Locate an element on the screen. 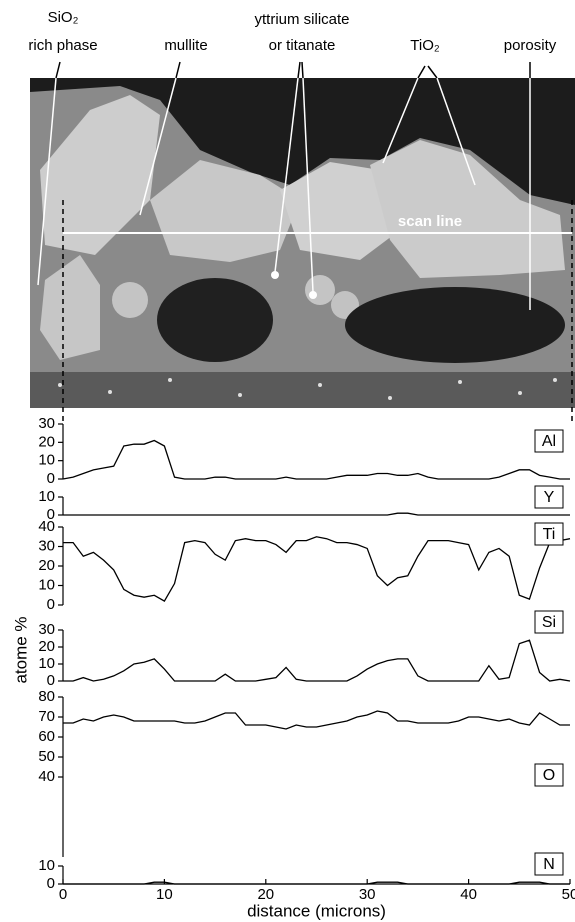  x-tick-label: 40 is located at coordinates (468, 894).